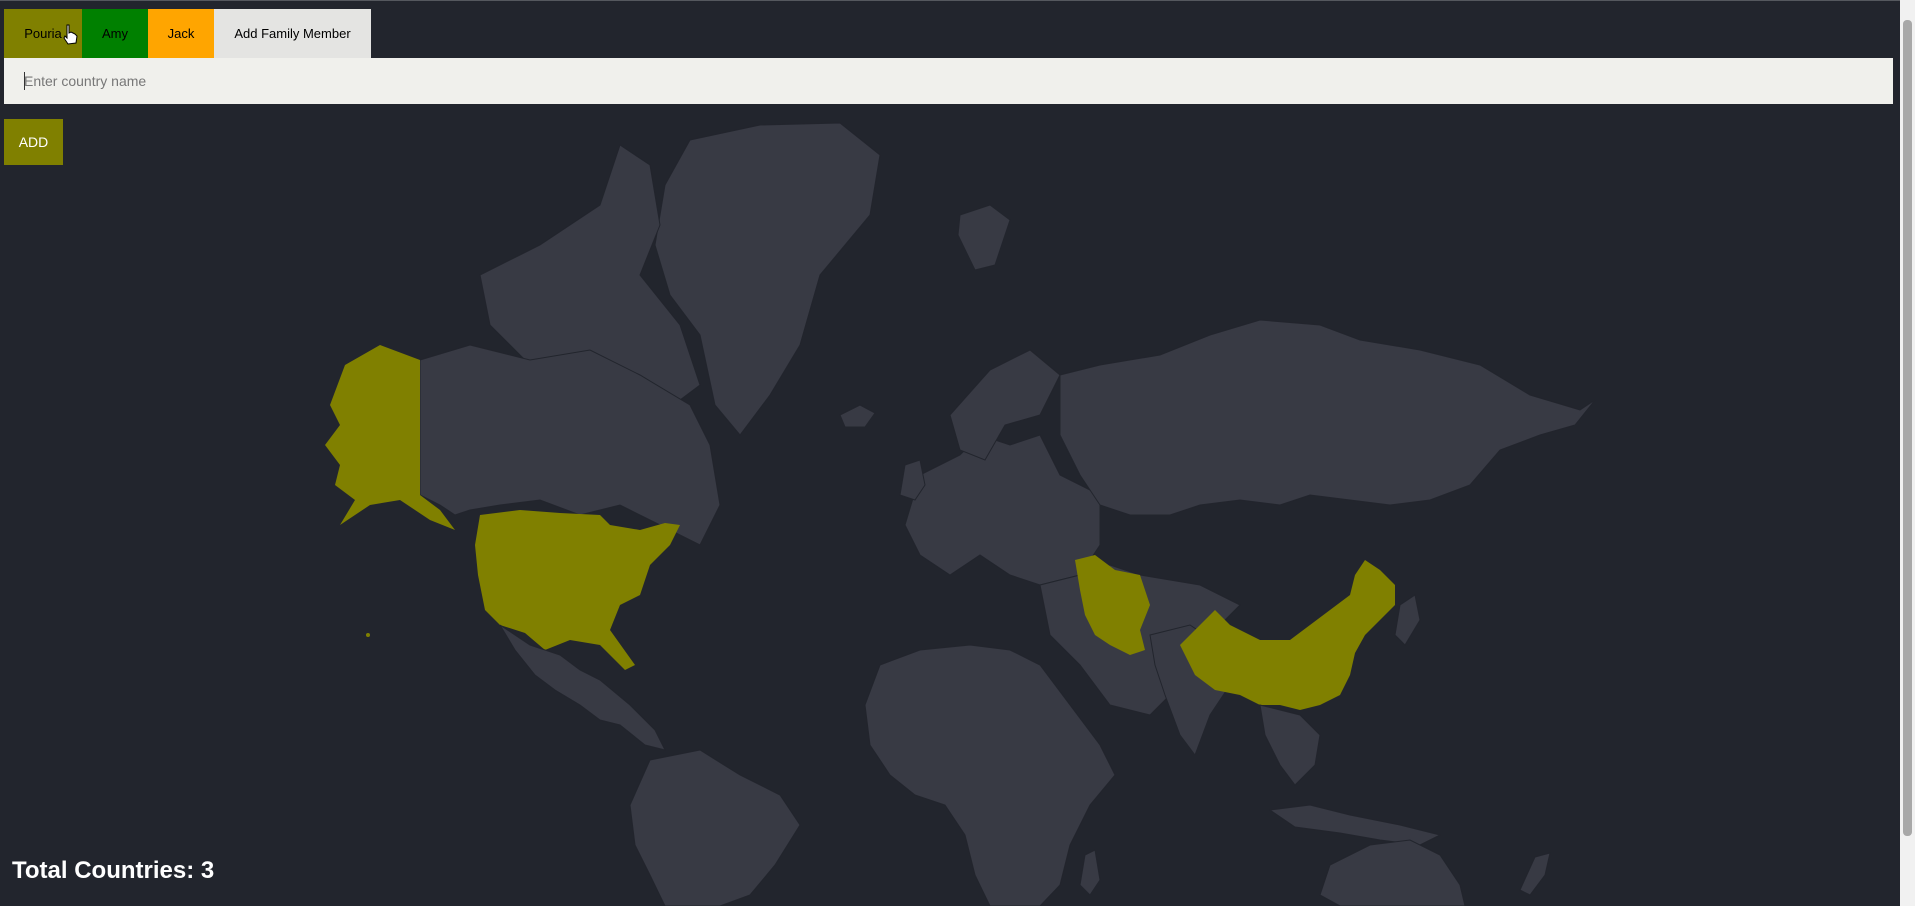 The width and height of the screenshot is (1915, 906). Describe the element at coordinates (70, 34) in the screenshot. I see `hand-cursor-icon` at that location.